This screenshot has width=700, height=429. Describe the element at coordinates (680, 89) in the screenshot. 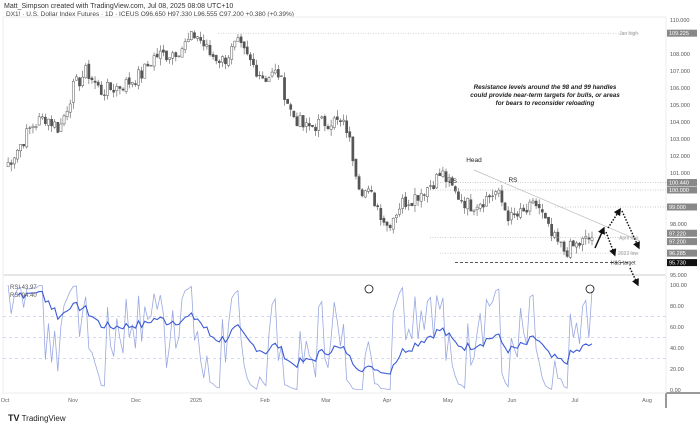

I see `price-tick: 106.000` at that location.